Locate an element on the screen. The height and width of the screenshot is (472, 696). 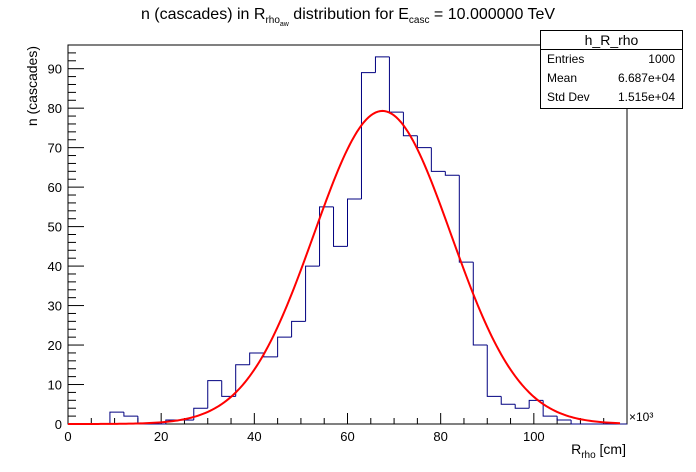
x-tick-label: 40 is located at coordinates (254, 436).